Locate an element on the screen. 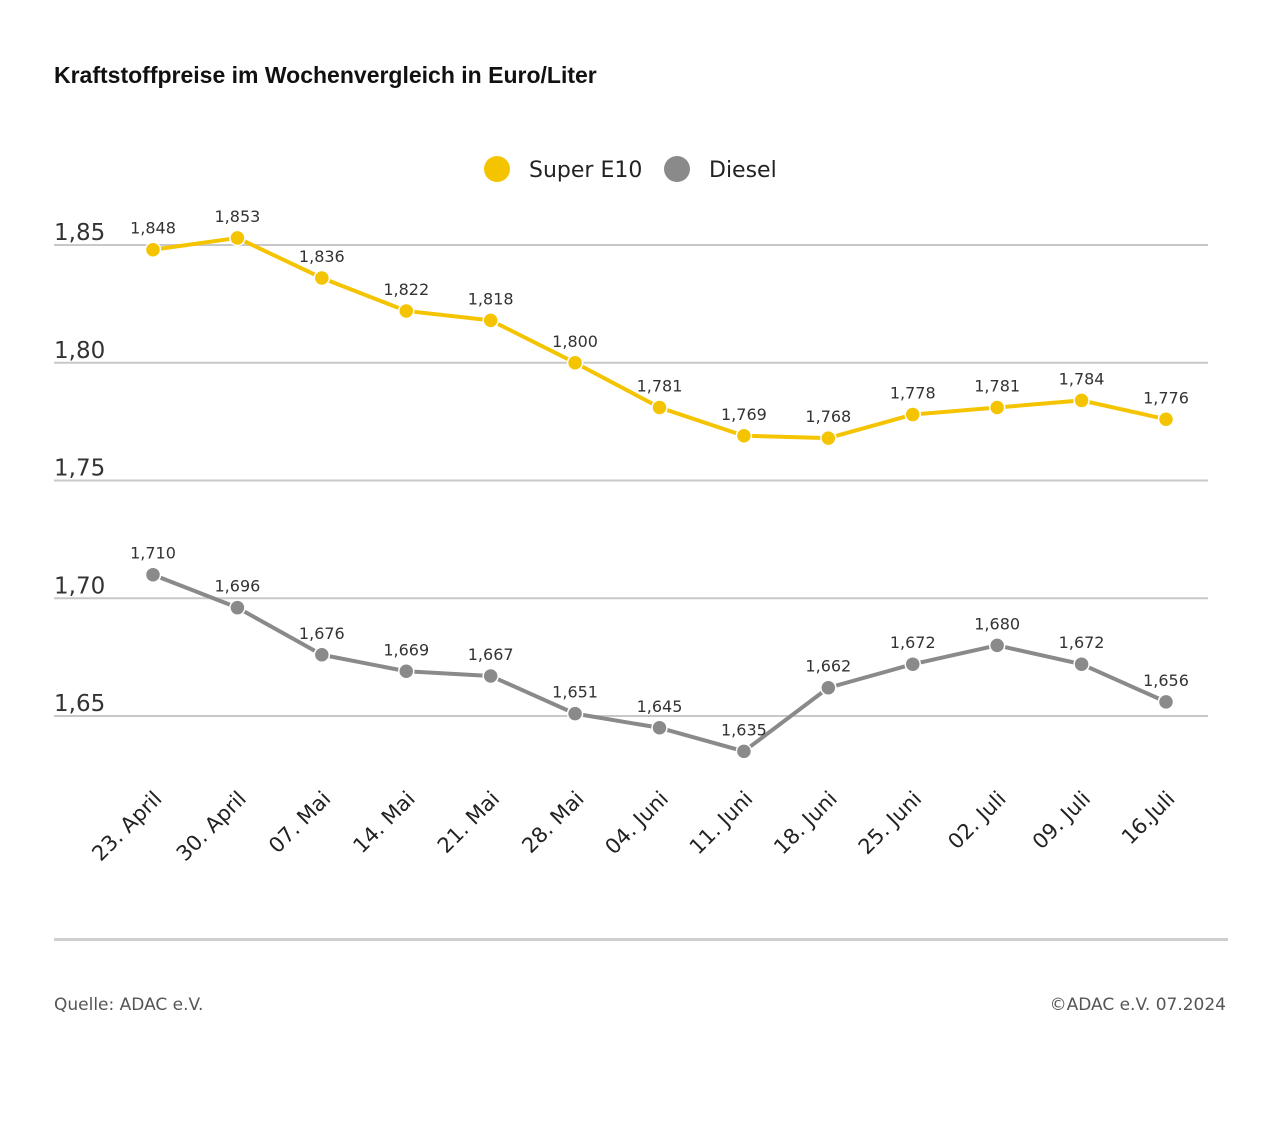 This screenshot has width=1280, height=1122. x-tick-label: 25. Juni is located at coordinates (890, 823).